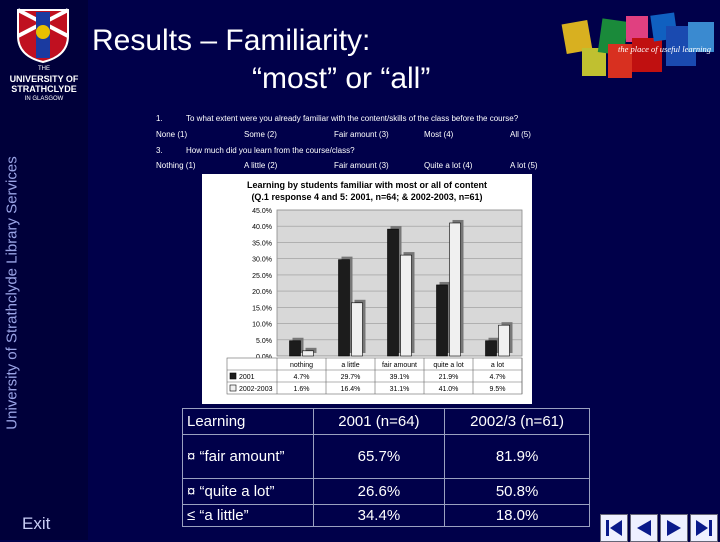 The image size is (720, 542). What do you see at coordinates (317, 60) in the screenshot?
I see `page-title: Results – Familiarity: “most” or “all”` at bounding box center [317, 60].